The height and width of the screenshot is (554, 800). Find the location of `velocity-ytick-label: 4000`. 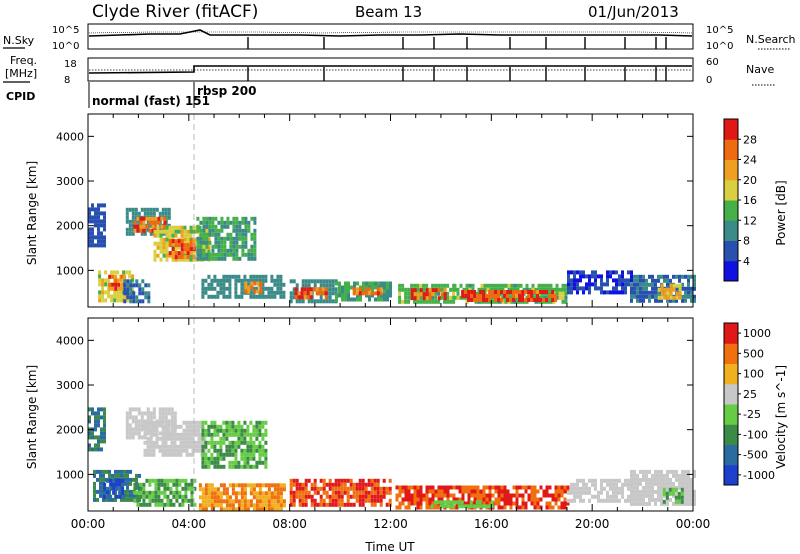

velocity-ytick-label: 4000 is located at coordinates (70, 340).